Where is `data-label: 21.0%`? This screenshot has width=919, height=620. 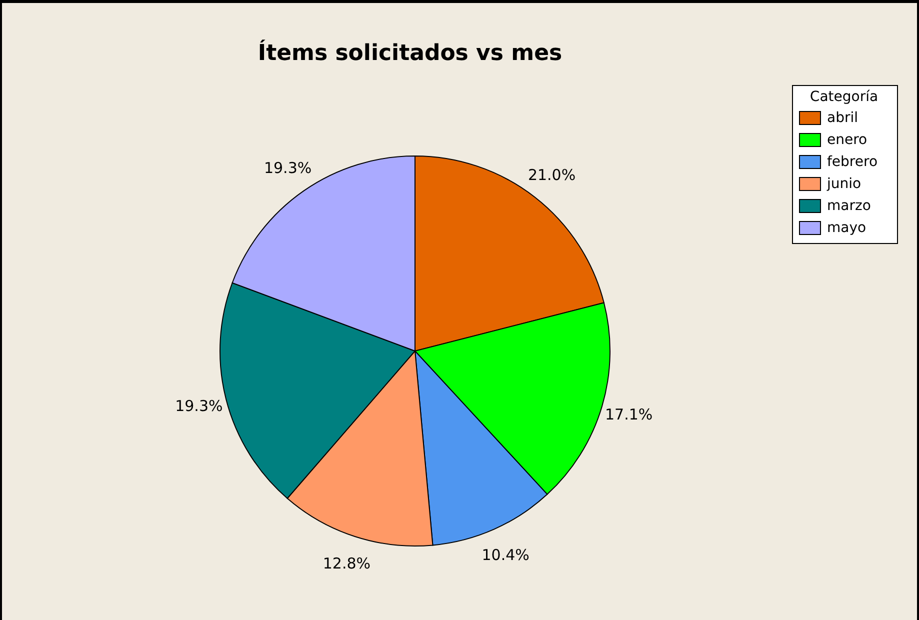 data-label: 21.0% is located at coordinates (552, 175).